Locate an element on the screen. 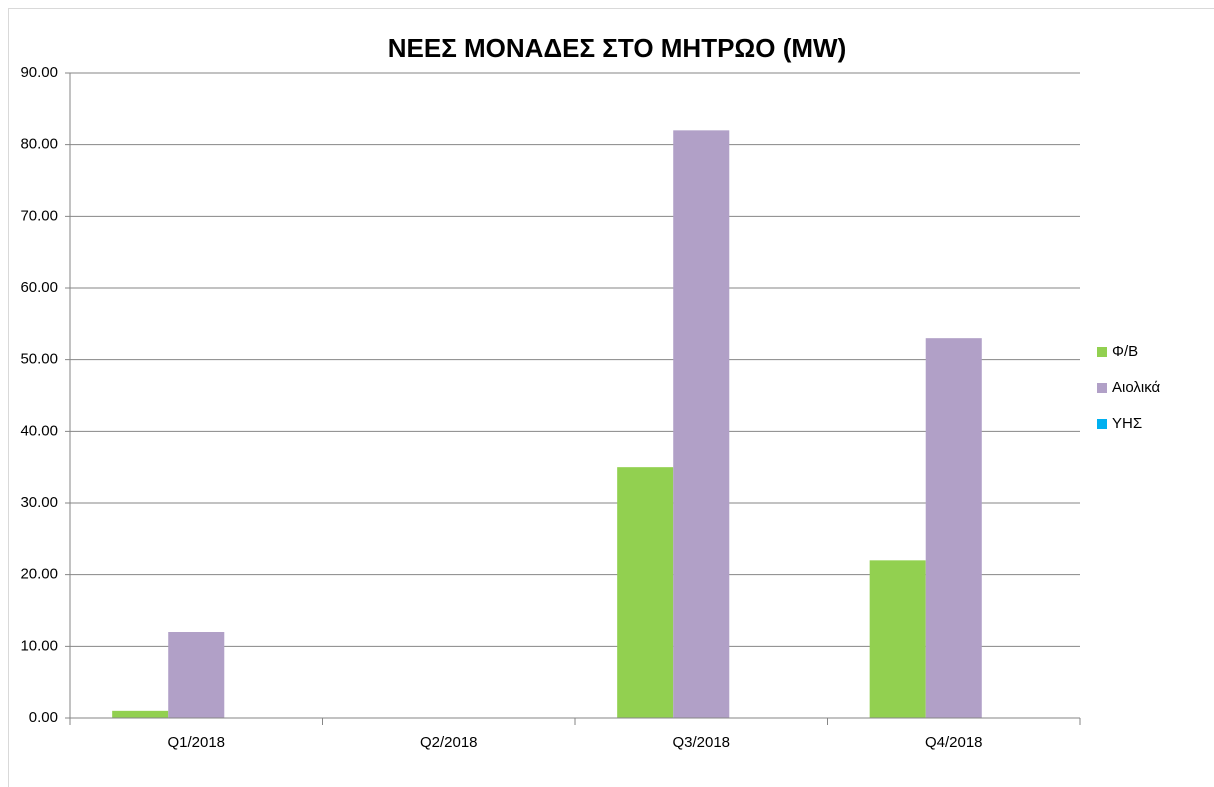 Image resolution: width=1214 pixels, height=787 pixels. x-tick-label: Q2/2018 is located at coordinates (449, 742).